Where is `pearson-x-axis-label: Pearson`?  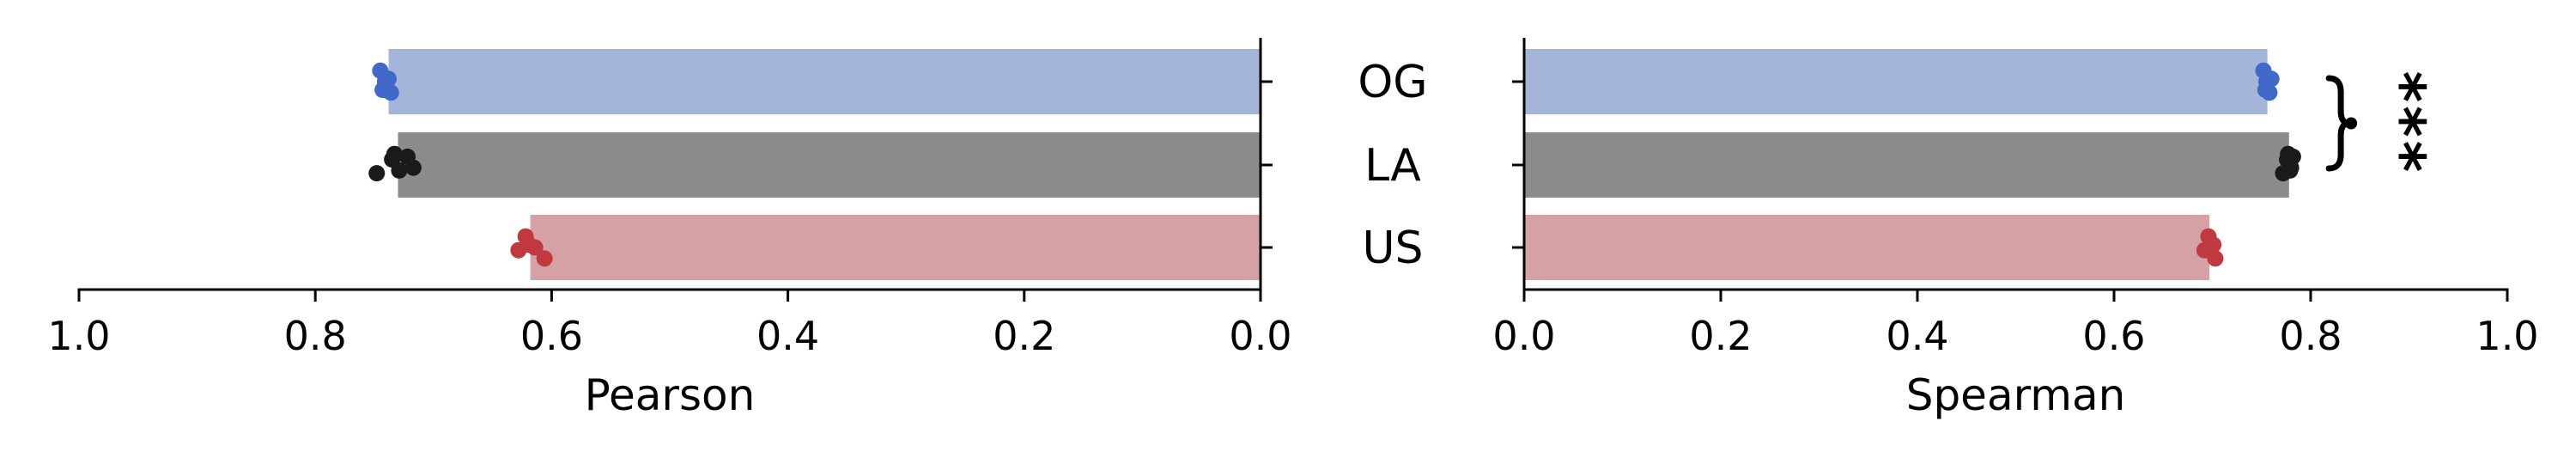 pearson-x-axis-label: Pearson is located at coordinates (671, 395).